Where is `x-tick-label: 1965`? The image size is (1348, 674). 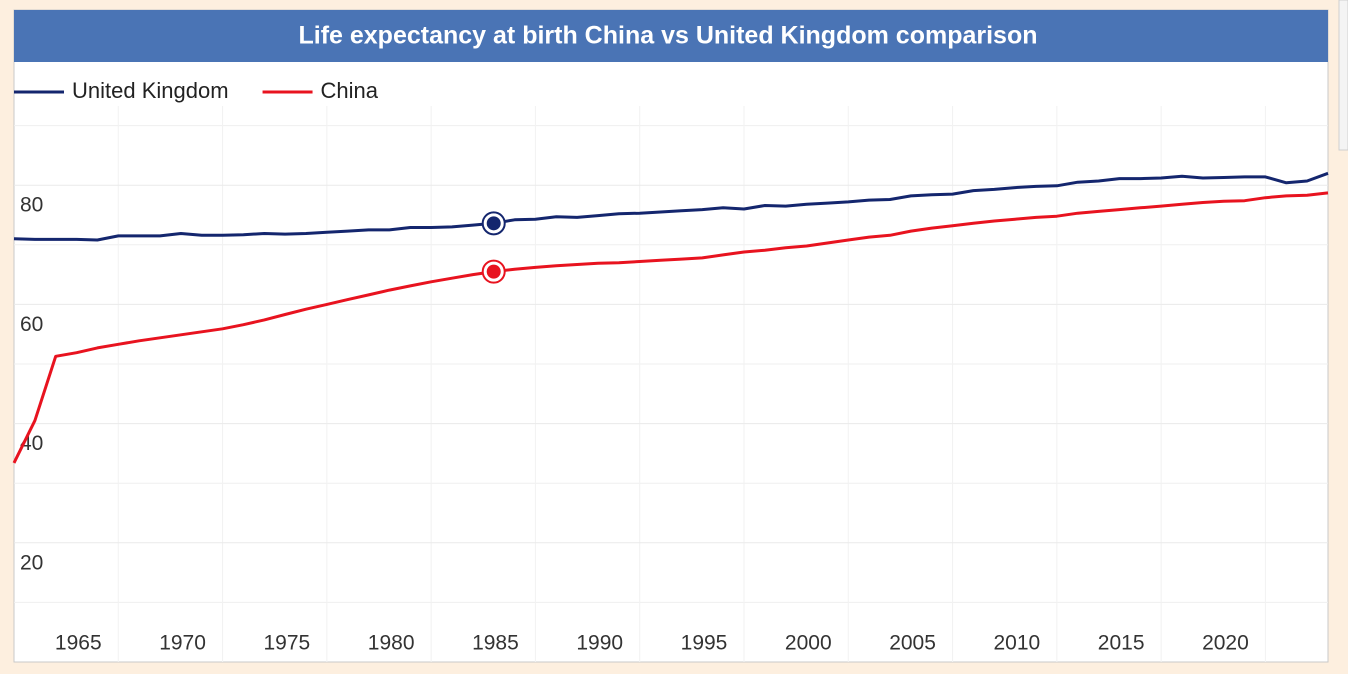 x-tick-label: 1965 is located at coordinates (78, 643).